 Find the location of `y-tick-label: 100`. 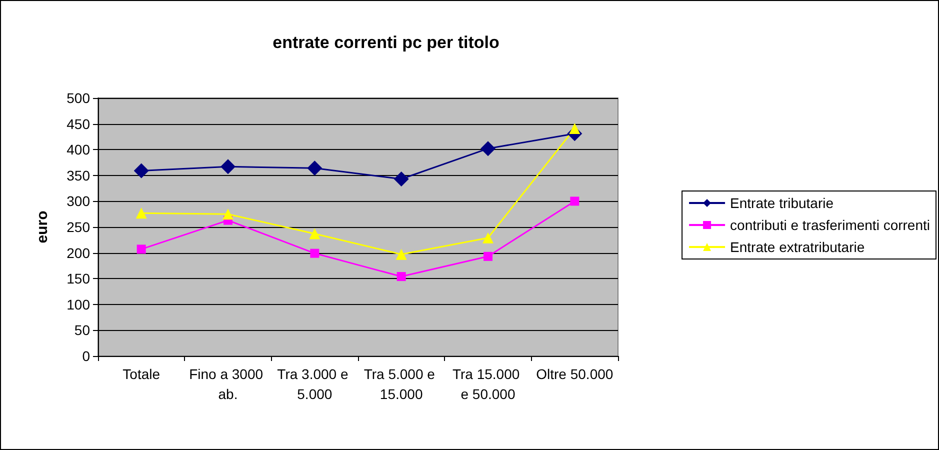

y-tick-label: 100 is located at coordinates (78, 304).